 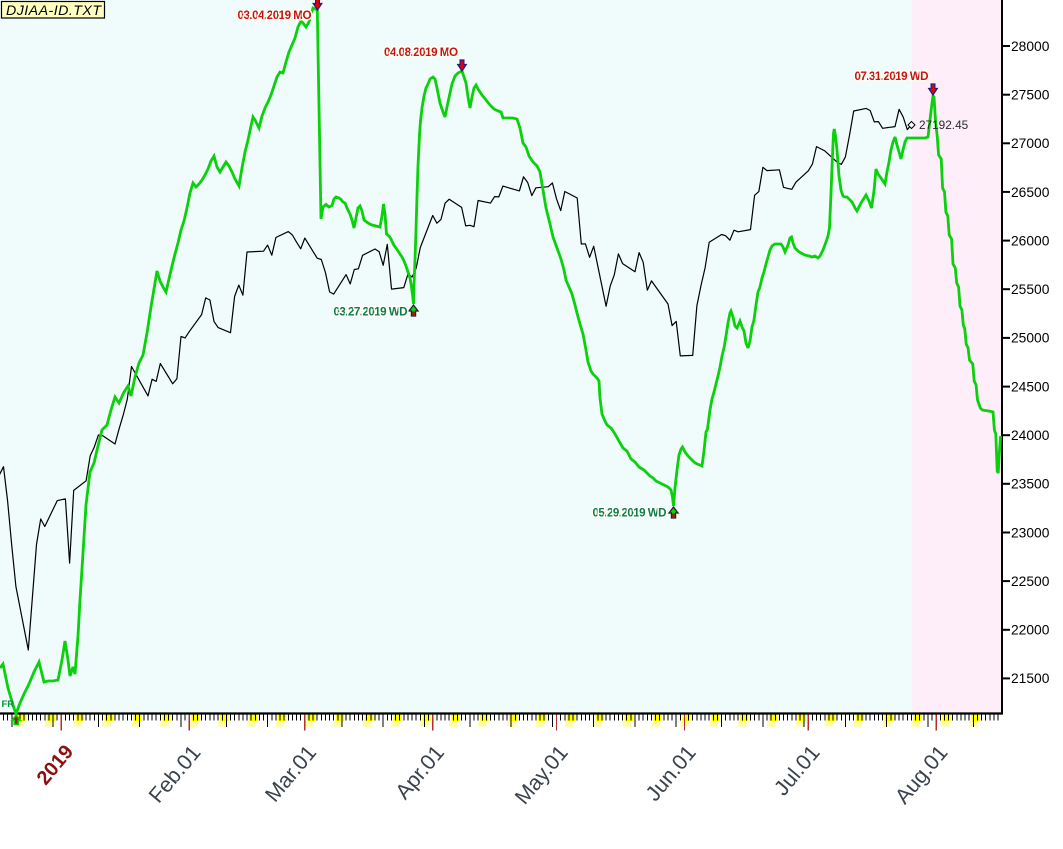 What do you see at coordinates (1030, 240) in the screenshot?
I see `svg-text: 26000` at bounding box center [1030, 240].